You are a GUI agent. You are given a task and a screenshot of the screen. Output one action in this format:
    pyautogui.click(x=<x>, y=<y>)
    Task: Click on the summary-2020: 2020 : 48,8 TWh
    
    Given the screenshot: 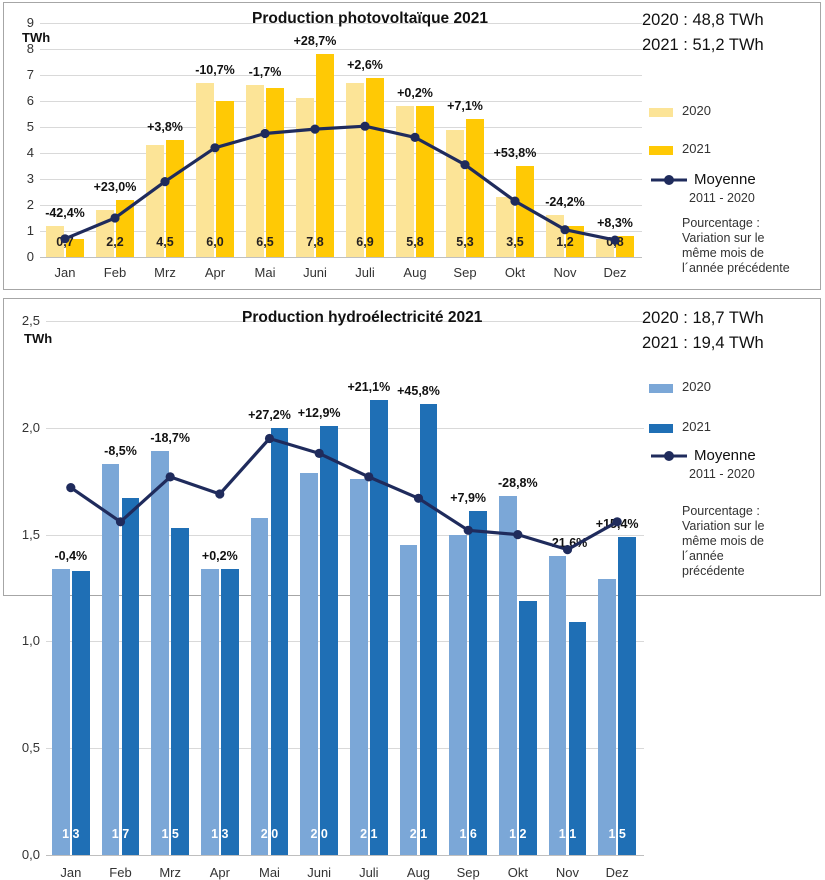 What is the action you would take?
    pyautogui.click(x=703, y=20)
    